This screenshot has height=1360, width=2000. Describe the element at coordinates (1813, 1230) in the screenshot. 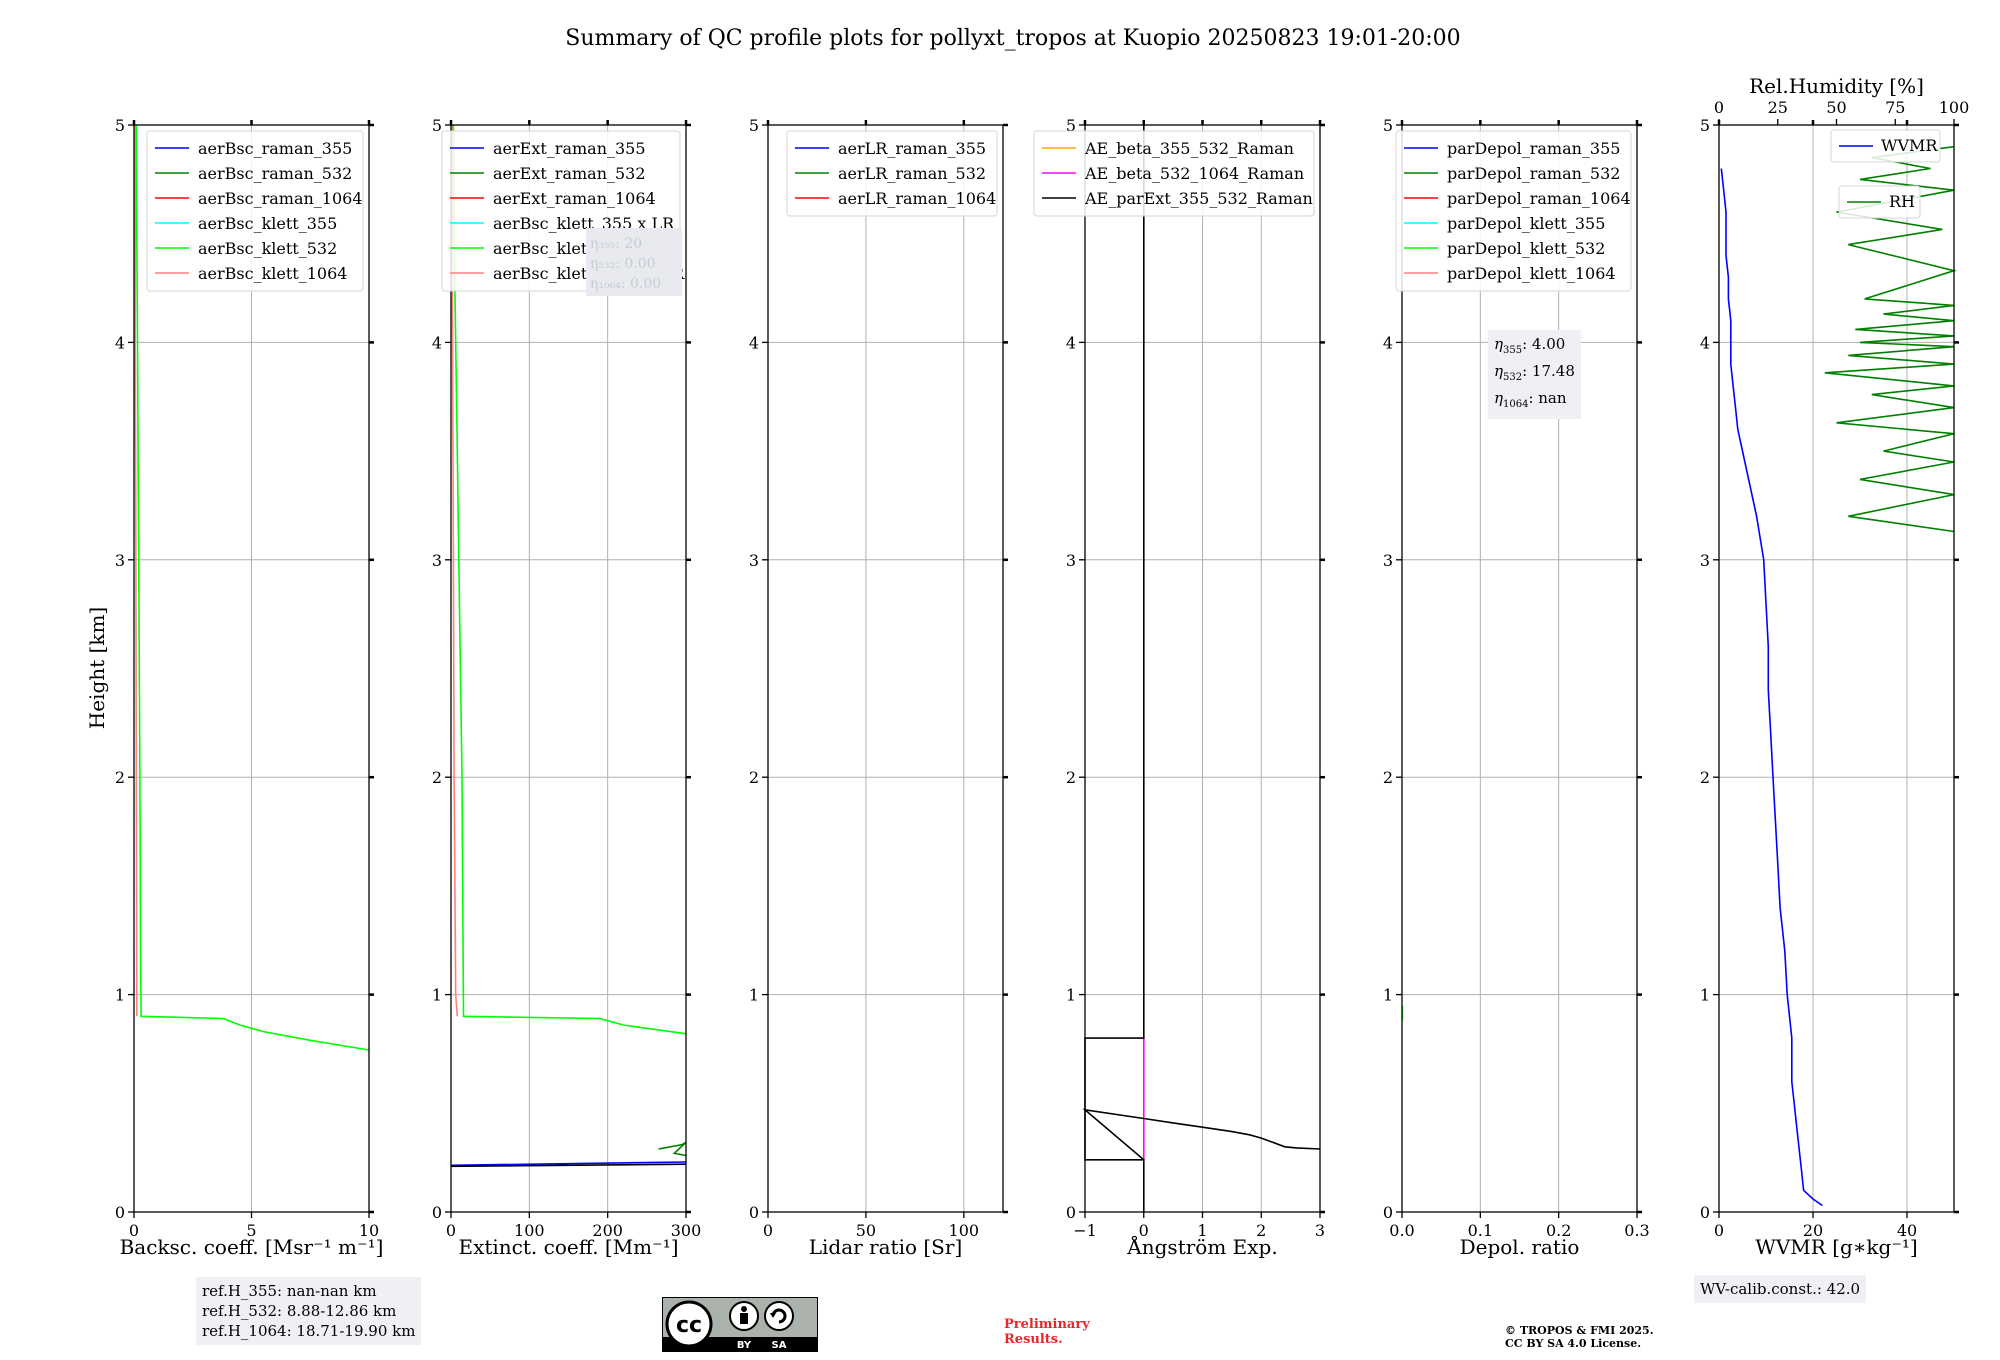

I see `x-tick-label: 20` at that location.